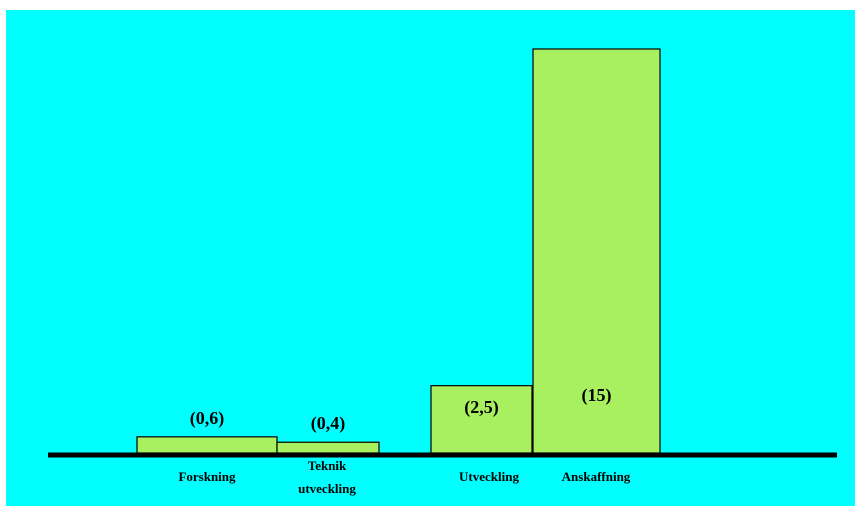 This screenshot has height=511, width=859. Describe the element at coordinates (489, 476) in the screenshot. I see `category-label-2: Utveckling` at that location.